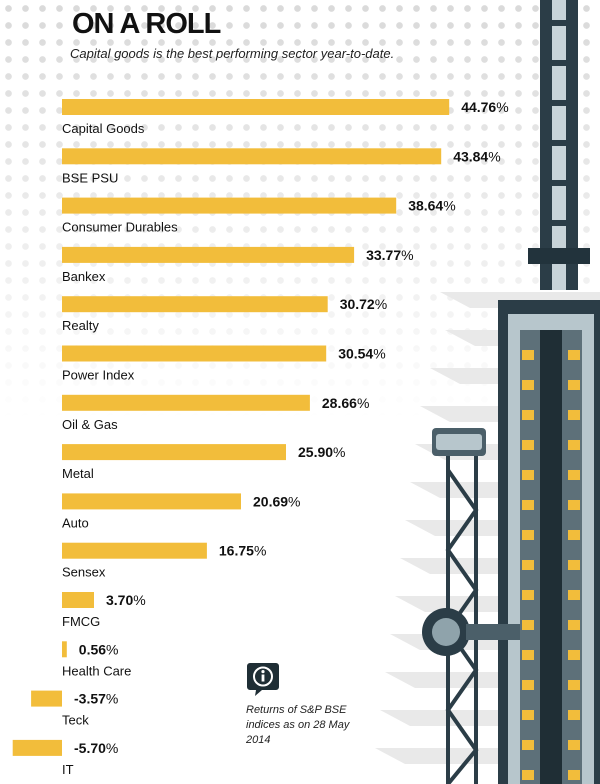 The height and width of the screenshot is (784, 600). Describe the element at coordinates (90, 177) in the screenshot. I see `category-label: BSE PSU` at that location.